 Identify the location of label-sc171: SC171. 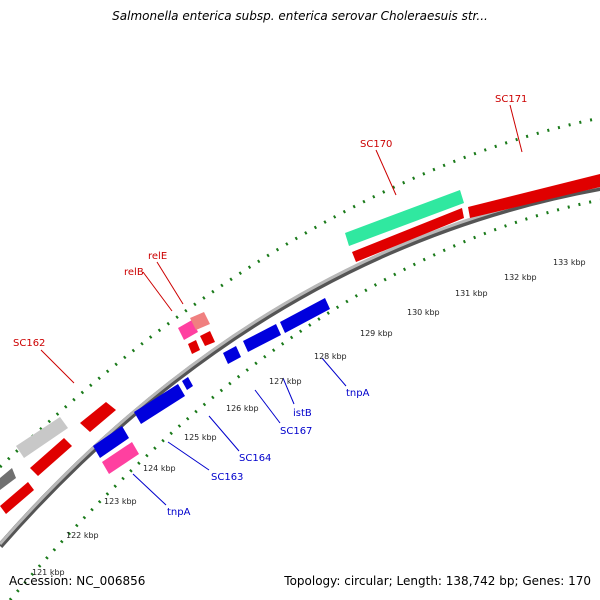
(511, 99).